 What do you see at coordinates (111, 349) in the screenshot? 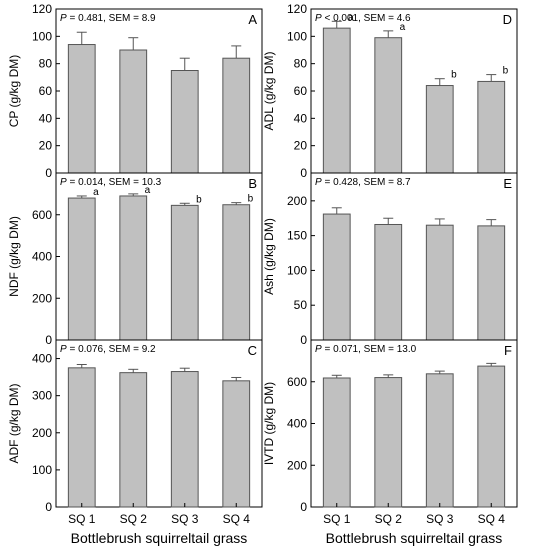
I see `stats-rest: = 0.076, SEM = 9.2` at bounding box center [111, 349].